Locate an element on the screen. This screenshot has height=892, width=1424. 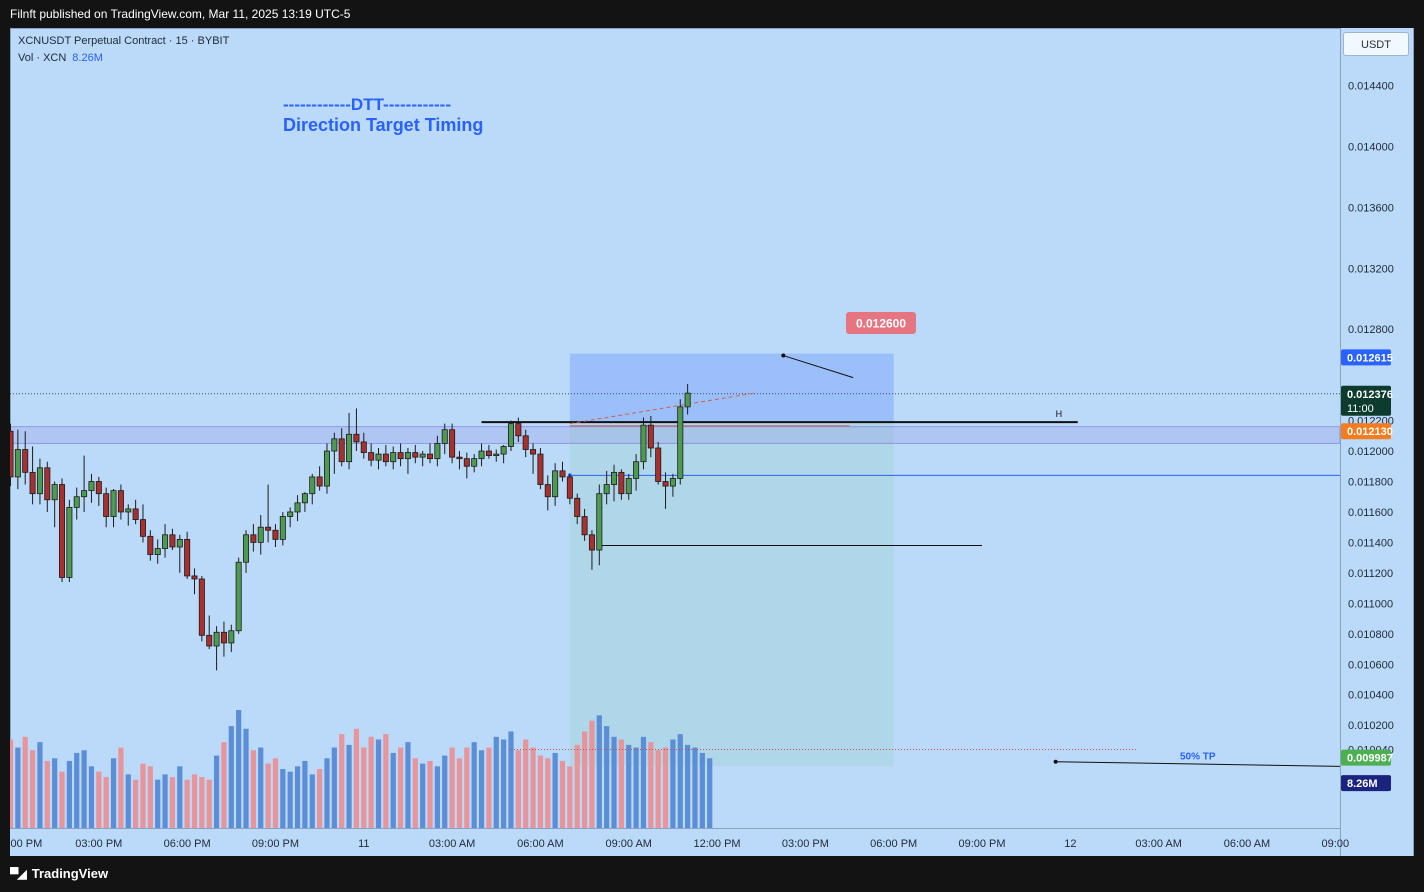
time-tick-label: 11 is located at coordinates (363, 844).